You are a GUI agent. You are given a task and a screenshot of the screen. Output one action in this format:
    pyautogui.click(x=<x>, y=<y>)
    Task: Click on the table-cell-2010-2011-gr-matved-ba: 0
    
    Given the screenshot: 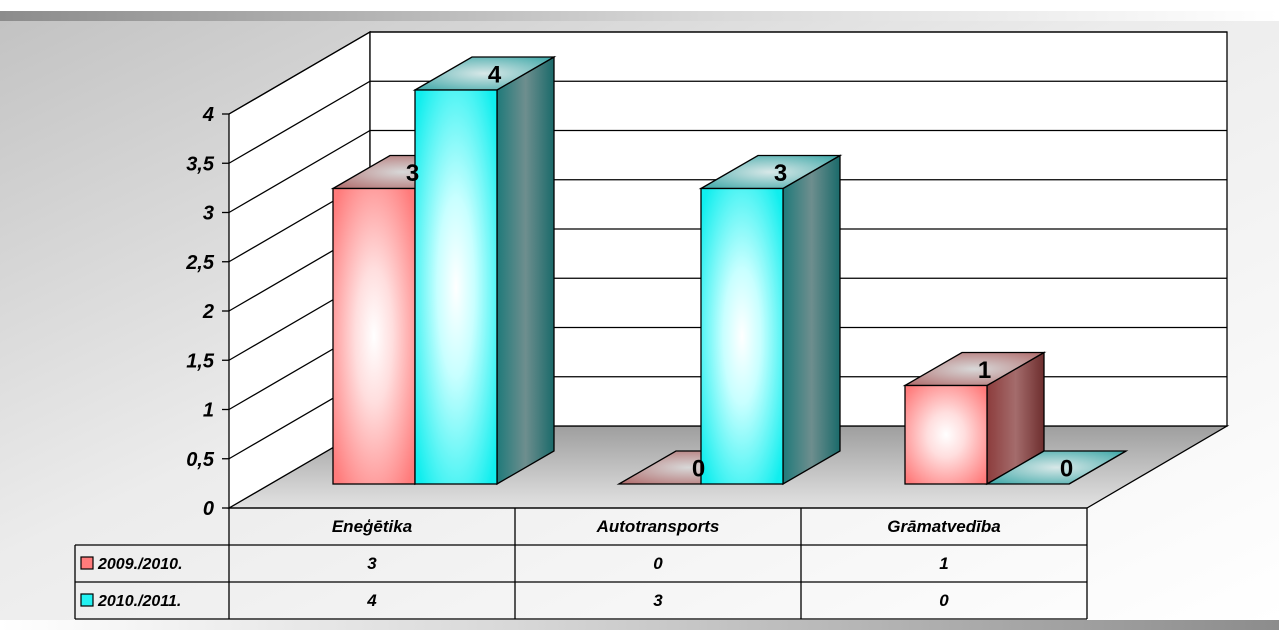 What is the action you would take?
    pyautogui.click(x=944, y=600)
    